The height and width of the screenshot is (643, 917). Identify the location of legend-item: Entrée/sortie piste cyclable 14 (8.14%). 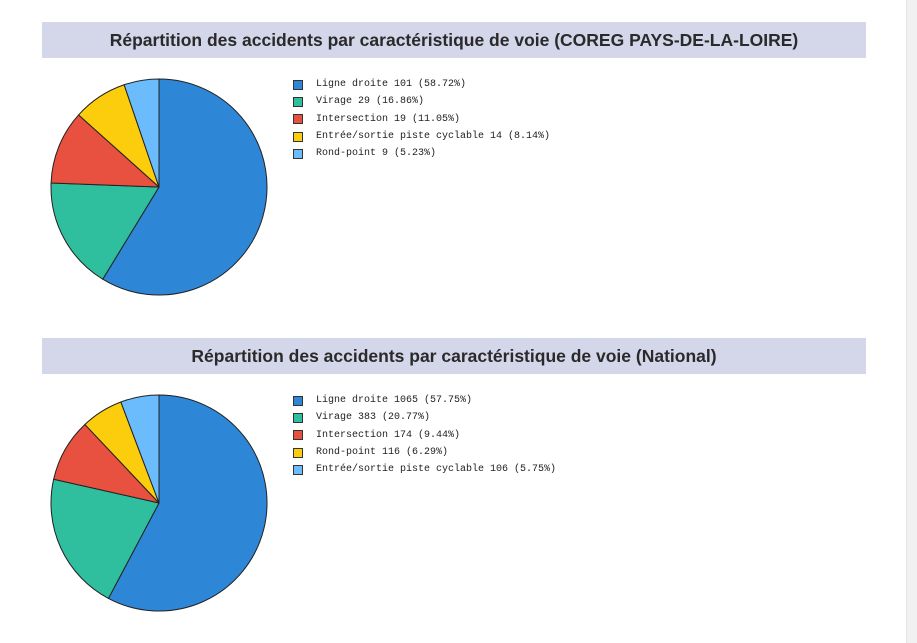
(421, 136).